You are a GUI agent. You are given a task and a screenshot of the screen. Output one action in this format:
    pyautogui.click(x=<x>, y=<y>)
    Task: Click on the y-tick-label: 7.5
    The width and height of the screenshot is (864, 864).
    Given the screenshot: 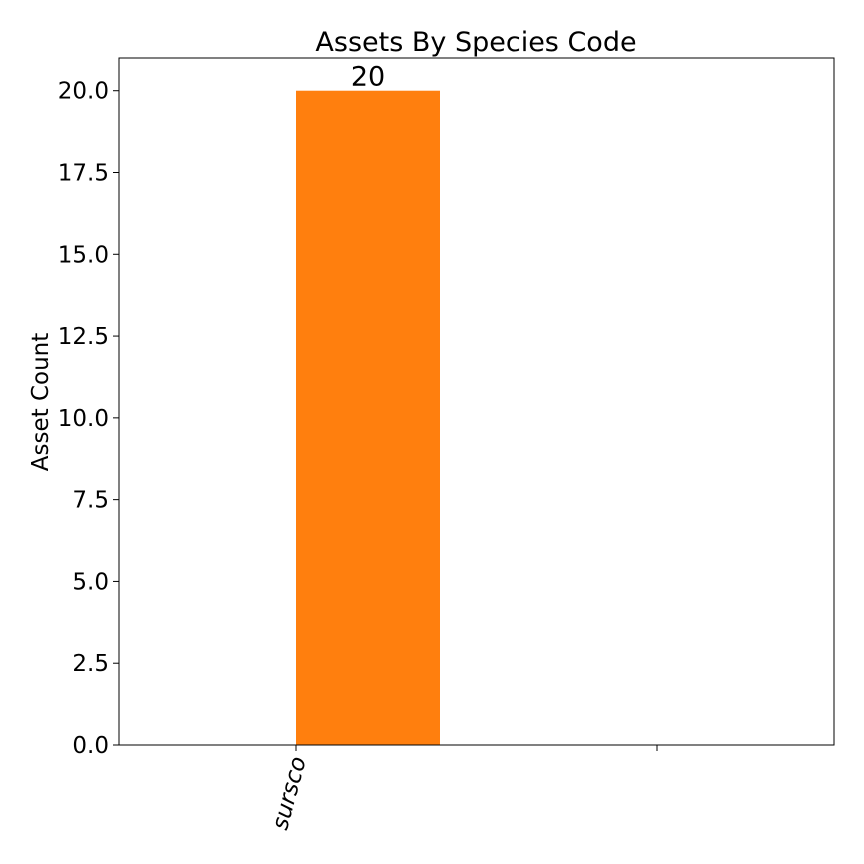 What is the action you would take?
    pyautogui.click(x=90, y=501)
    